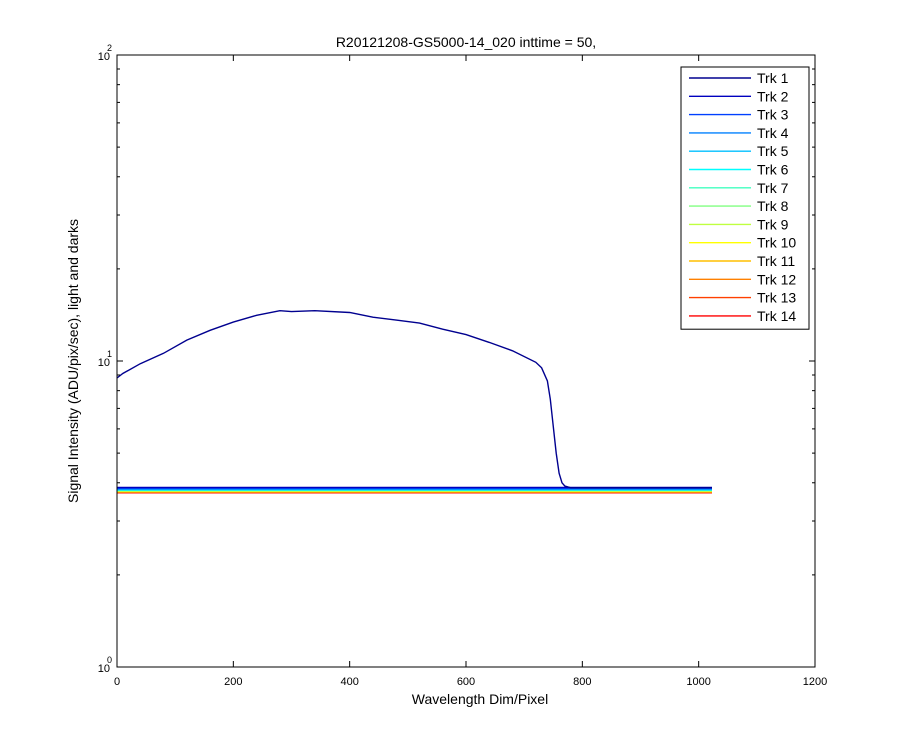 The image size is (900, 755). Describe the element at coordinates (480, 699) in the screenshot. I see `x-axis-label: Wavelength Dim/Pixel` at that location.